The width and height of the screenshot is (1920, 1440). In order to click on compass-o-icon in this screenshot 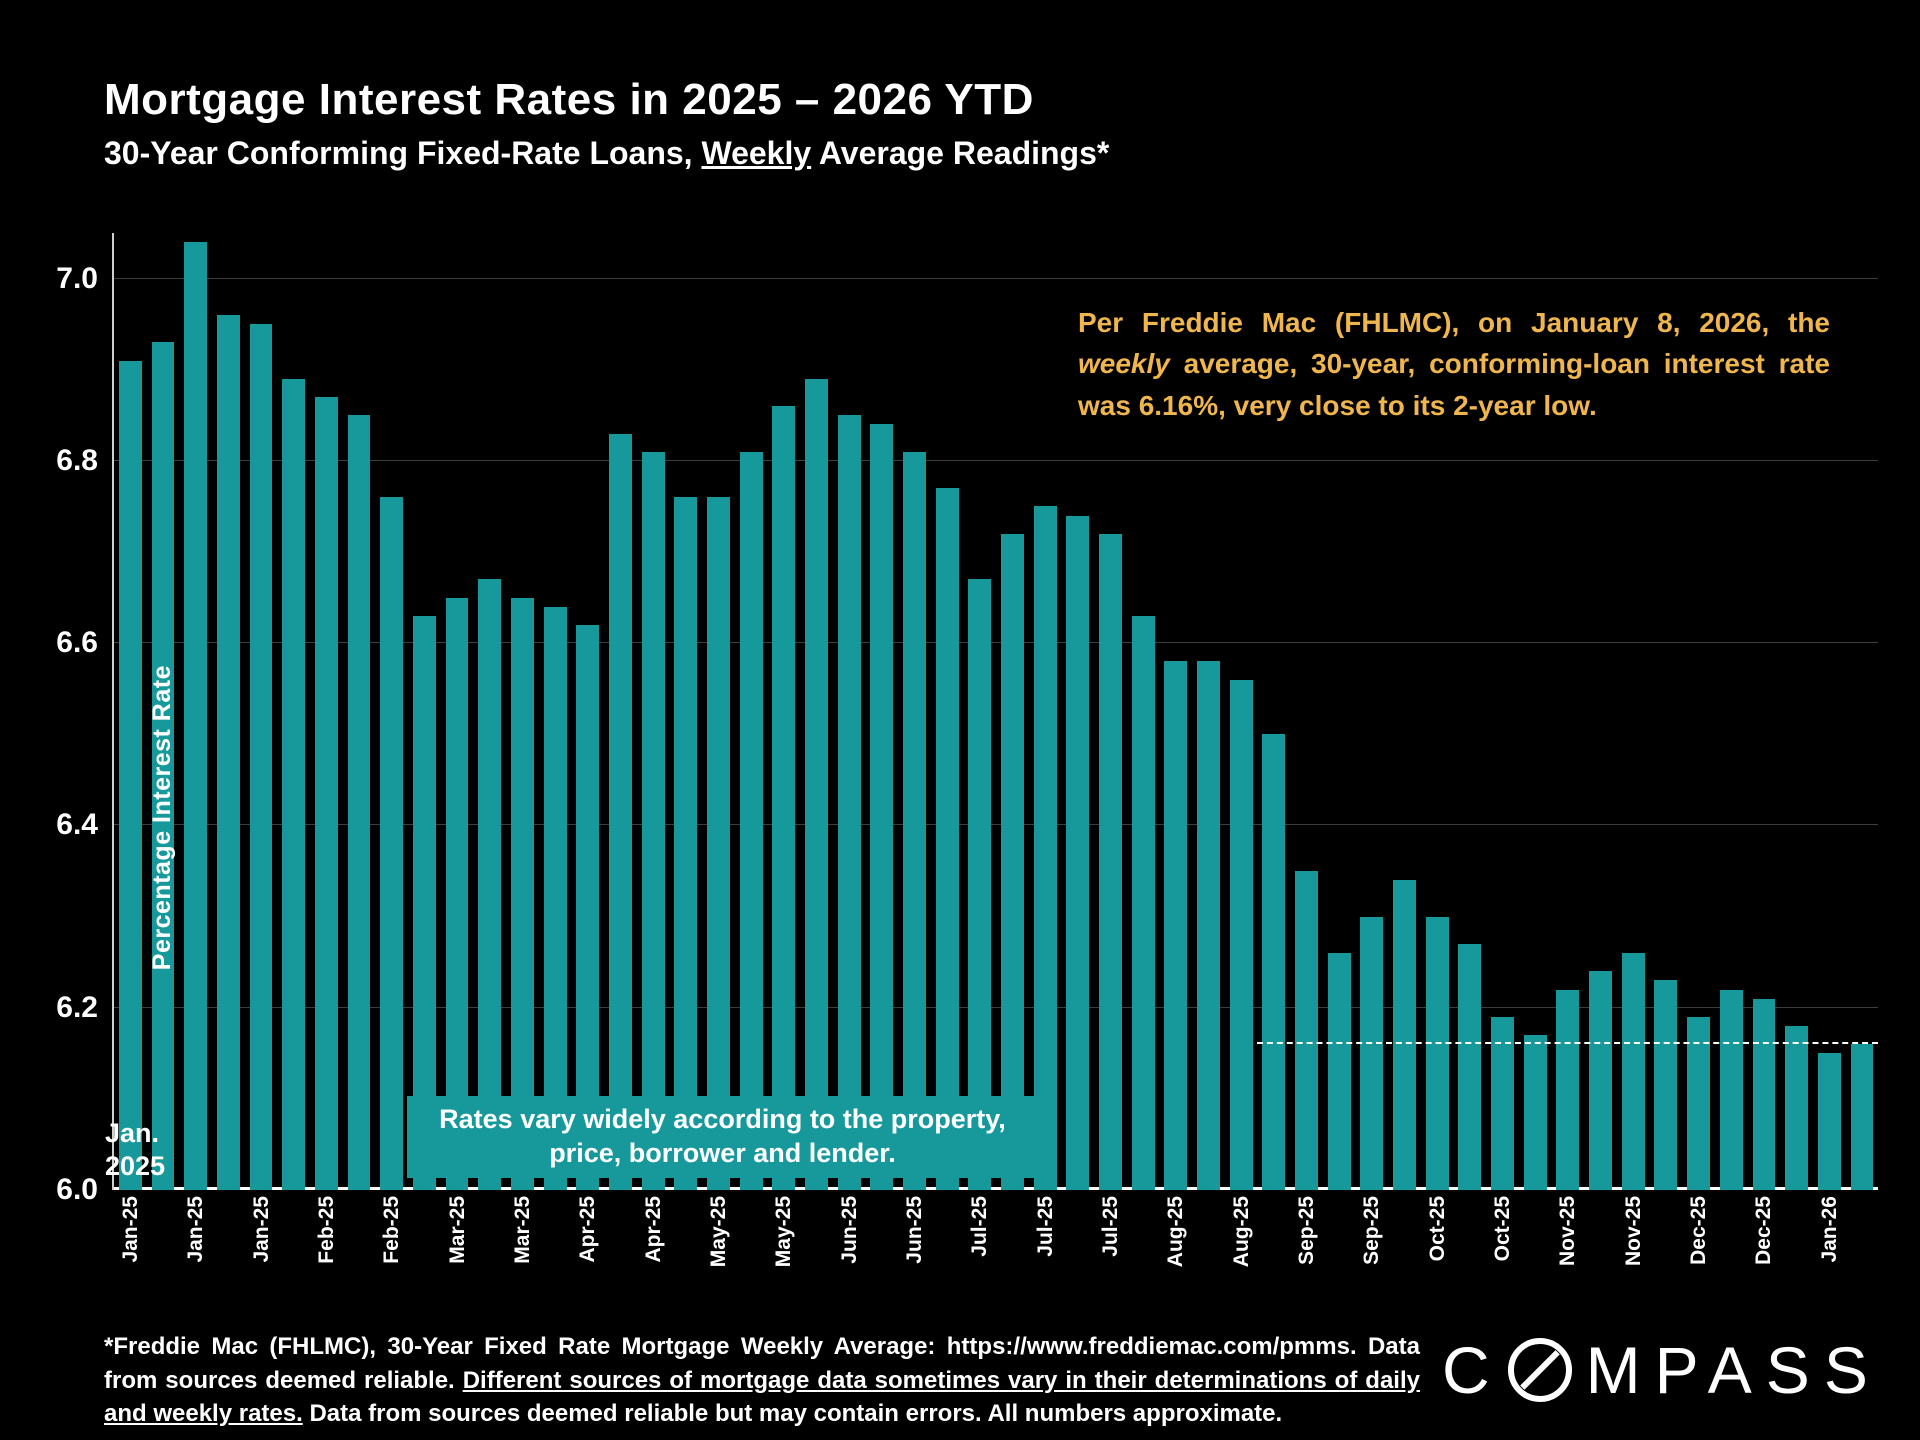, I will do `click(1539, 1370)`.